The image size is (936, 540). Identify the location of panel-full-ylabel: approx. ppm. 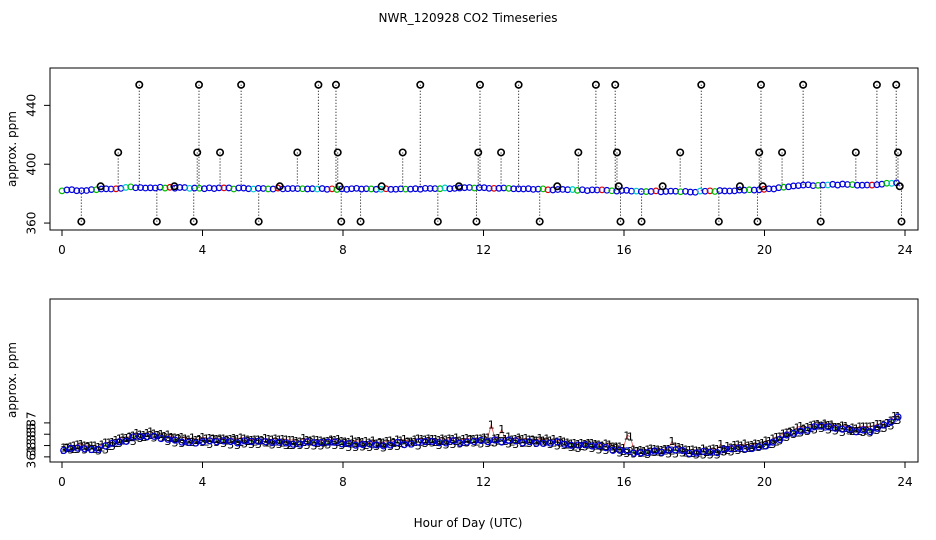
(12, 149).